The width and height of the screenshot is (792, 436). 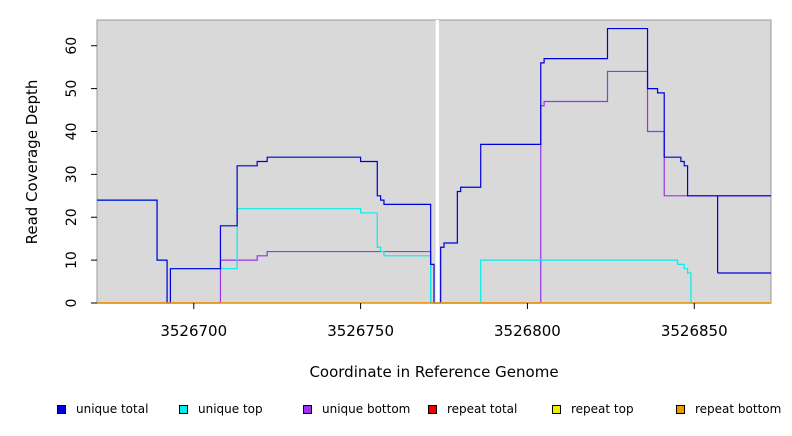 What do you see at coordinates (366, 409) in the screenshot?
I see `legend-label-unique-bottom: unique bottom` at bounding box center [366, 409].